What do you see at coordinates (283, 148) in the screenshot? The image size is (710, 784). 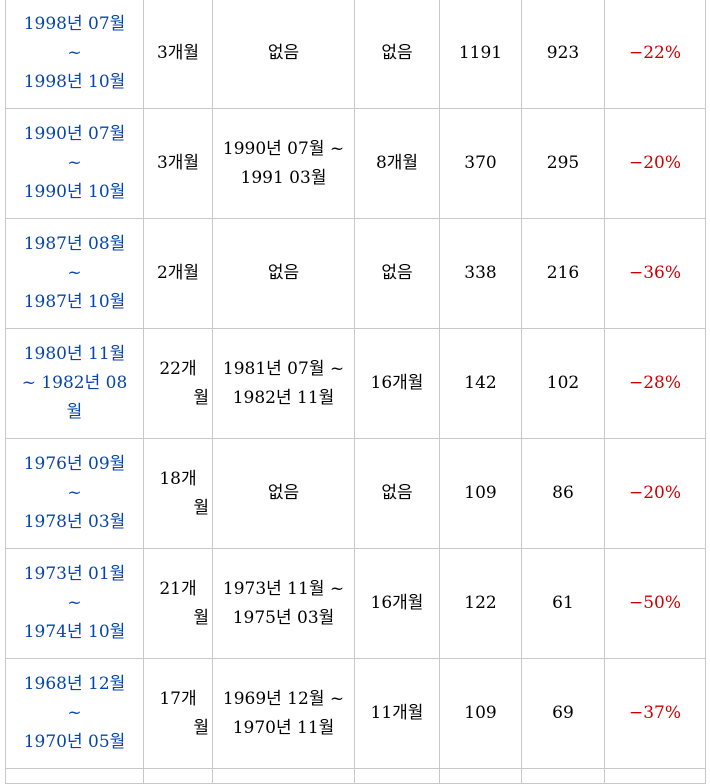 I see `cell-line: 1990년 07월 ~` at bounding box center [283, 148].